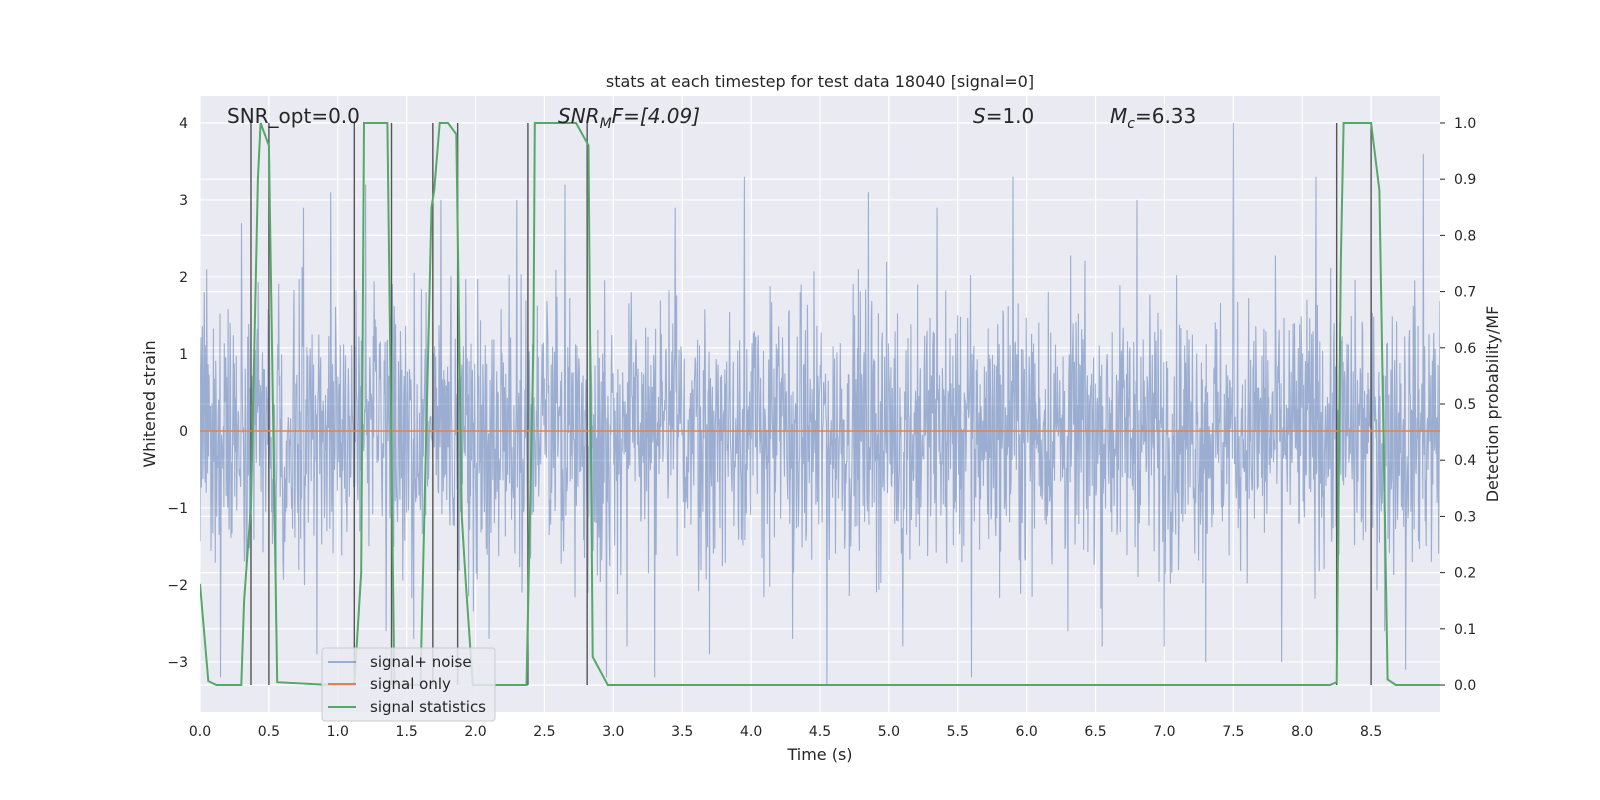  What do you see at coordinates (544, 732) in the screenshot?
I see `x-tick-label: 2.5` at bounding box center [544, 732].